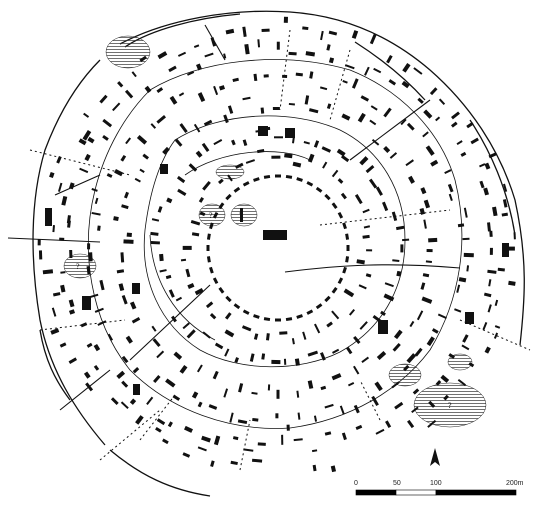 Image resolution: width=536 pixels, height=513 pixels. I want to click on scale-bar: 0 50 100 200m, so click(439, 488).